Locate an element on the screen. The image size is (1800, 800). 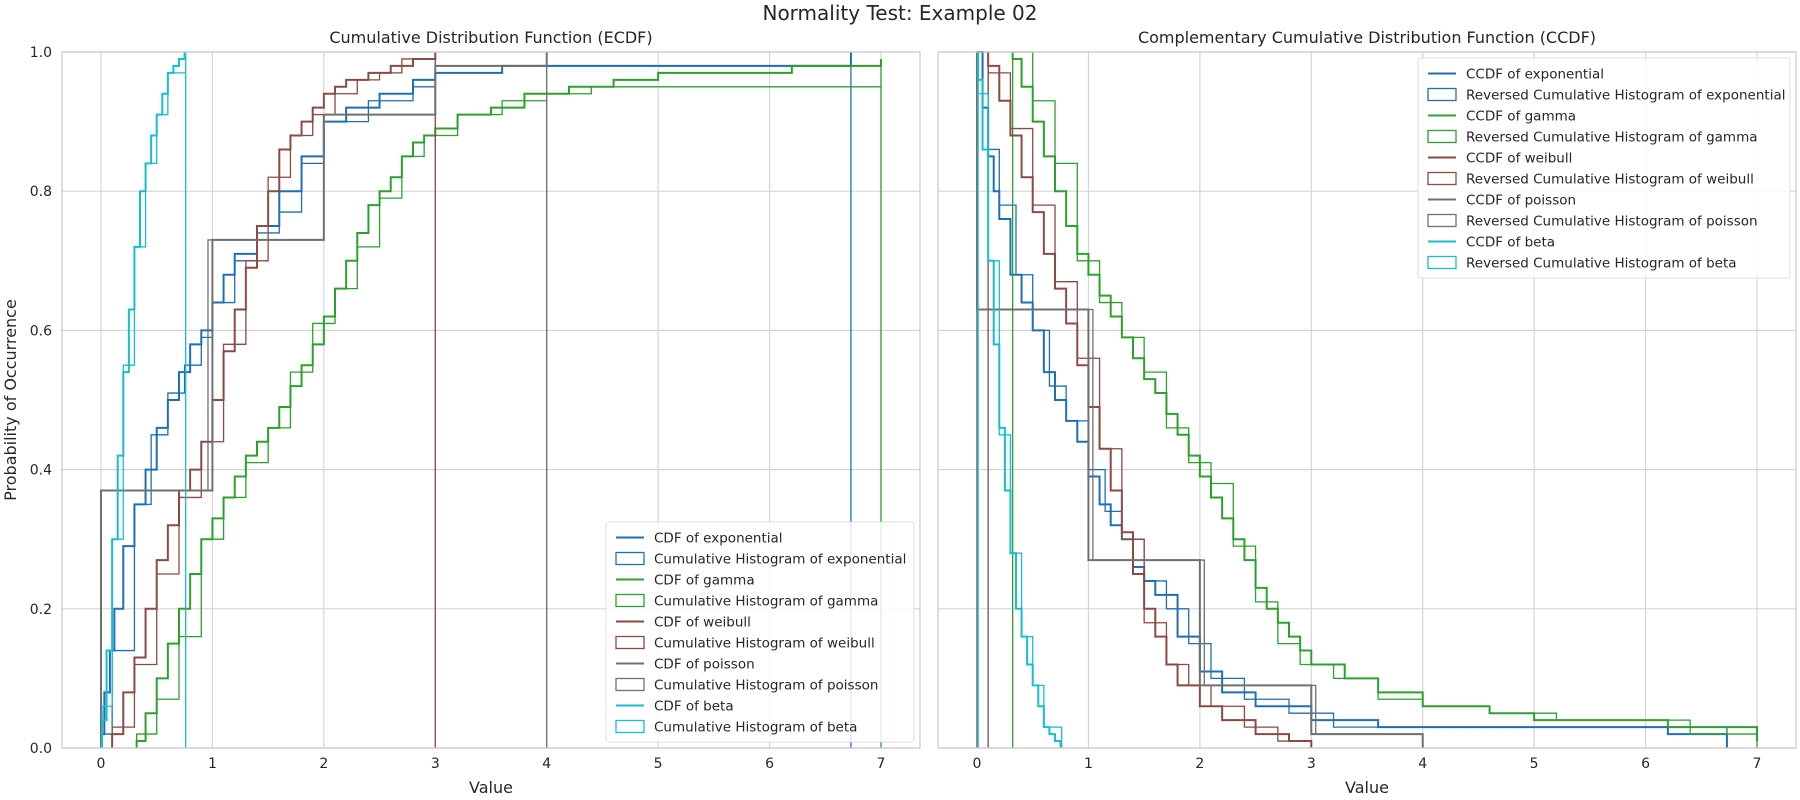
axes-title: Cumulative Distribution Function (ECDF) is located at coordinates (490, 37).